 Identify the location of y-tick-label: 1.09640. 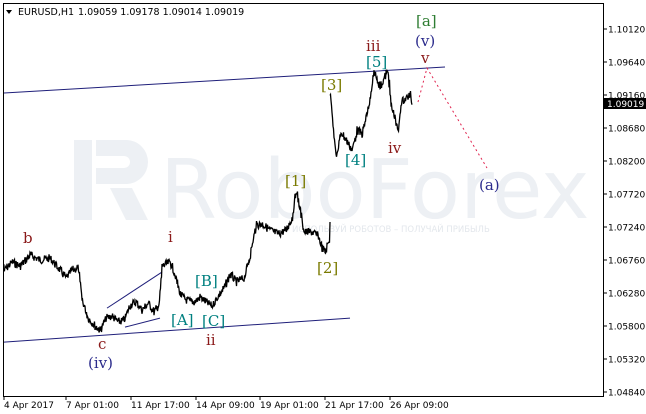
(626, 64).